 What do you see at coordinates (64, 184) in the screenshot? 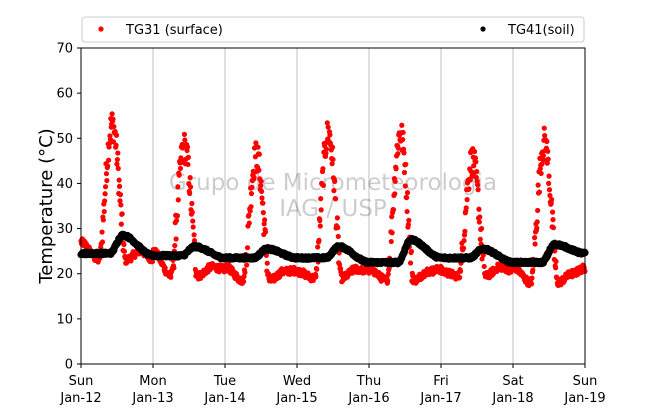
I see `y-tick-label: 40` at bounding box center [64, 184].